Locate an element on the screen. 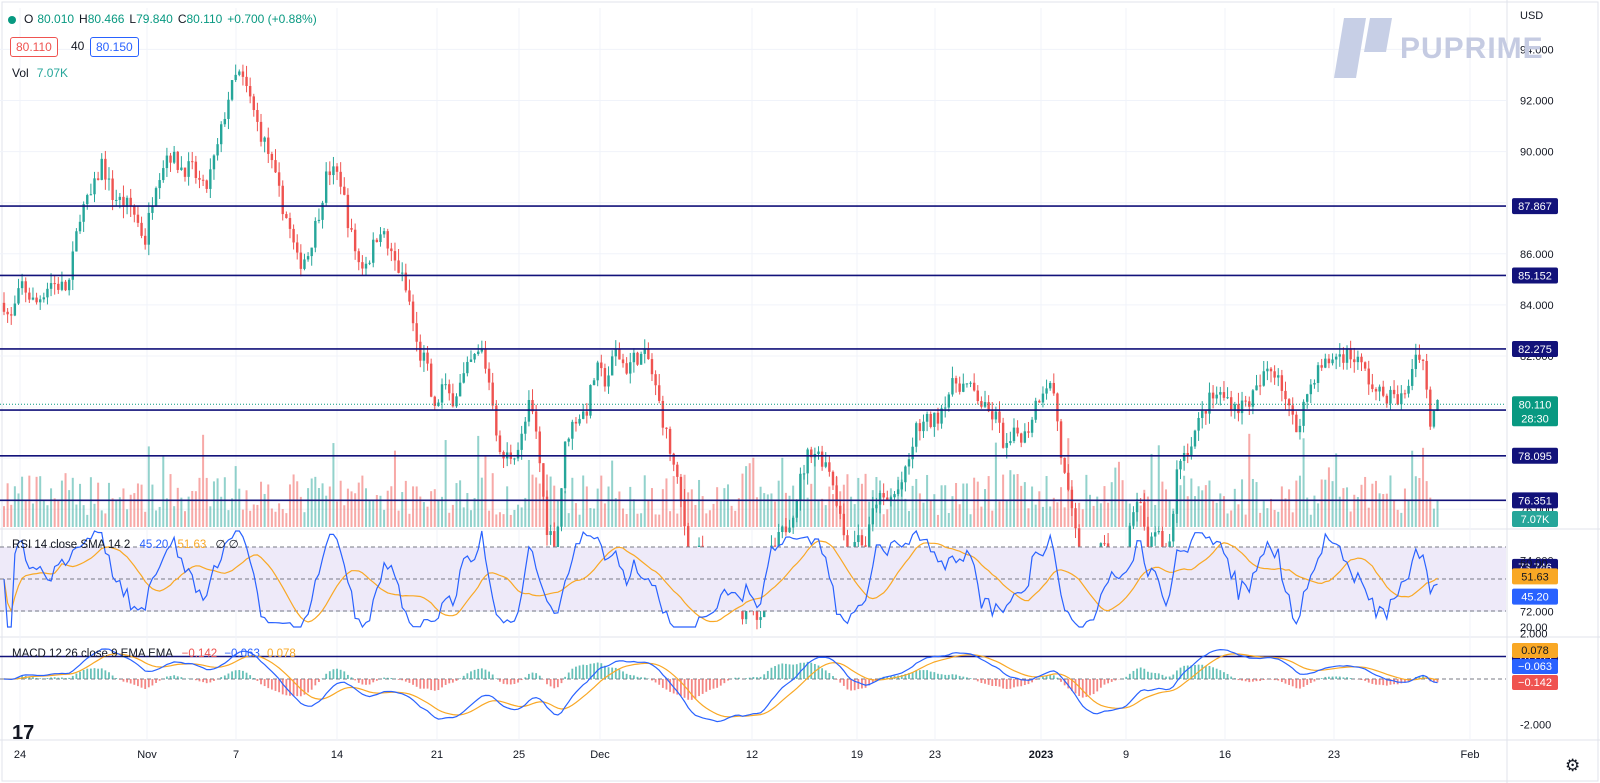 The image size is (1600, 783). last-price-box is located at coordinates (1535, 411).